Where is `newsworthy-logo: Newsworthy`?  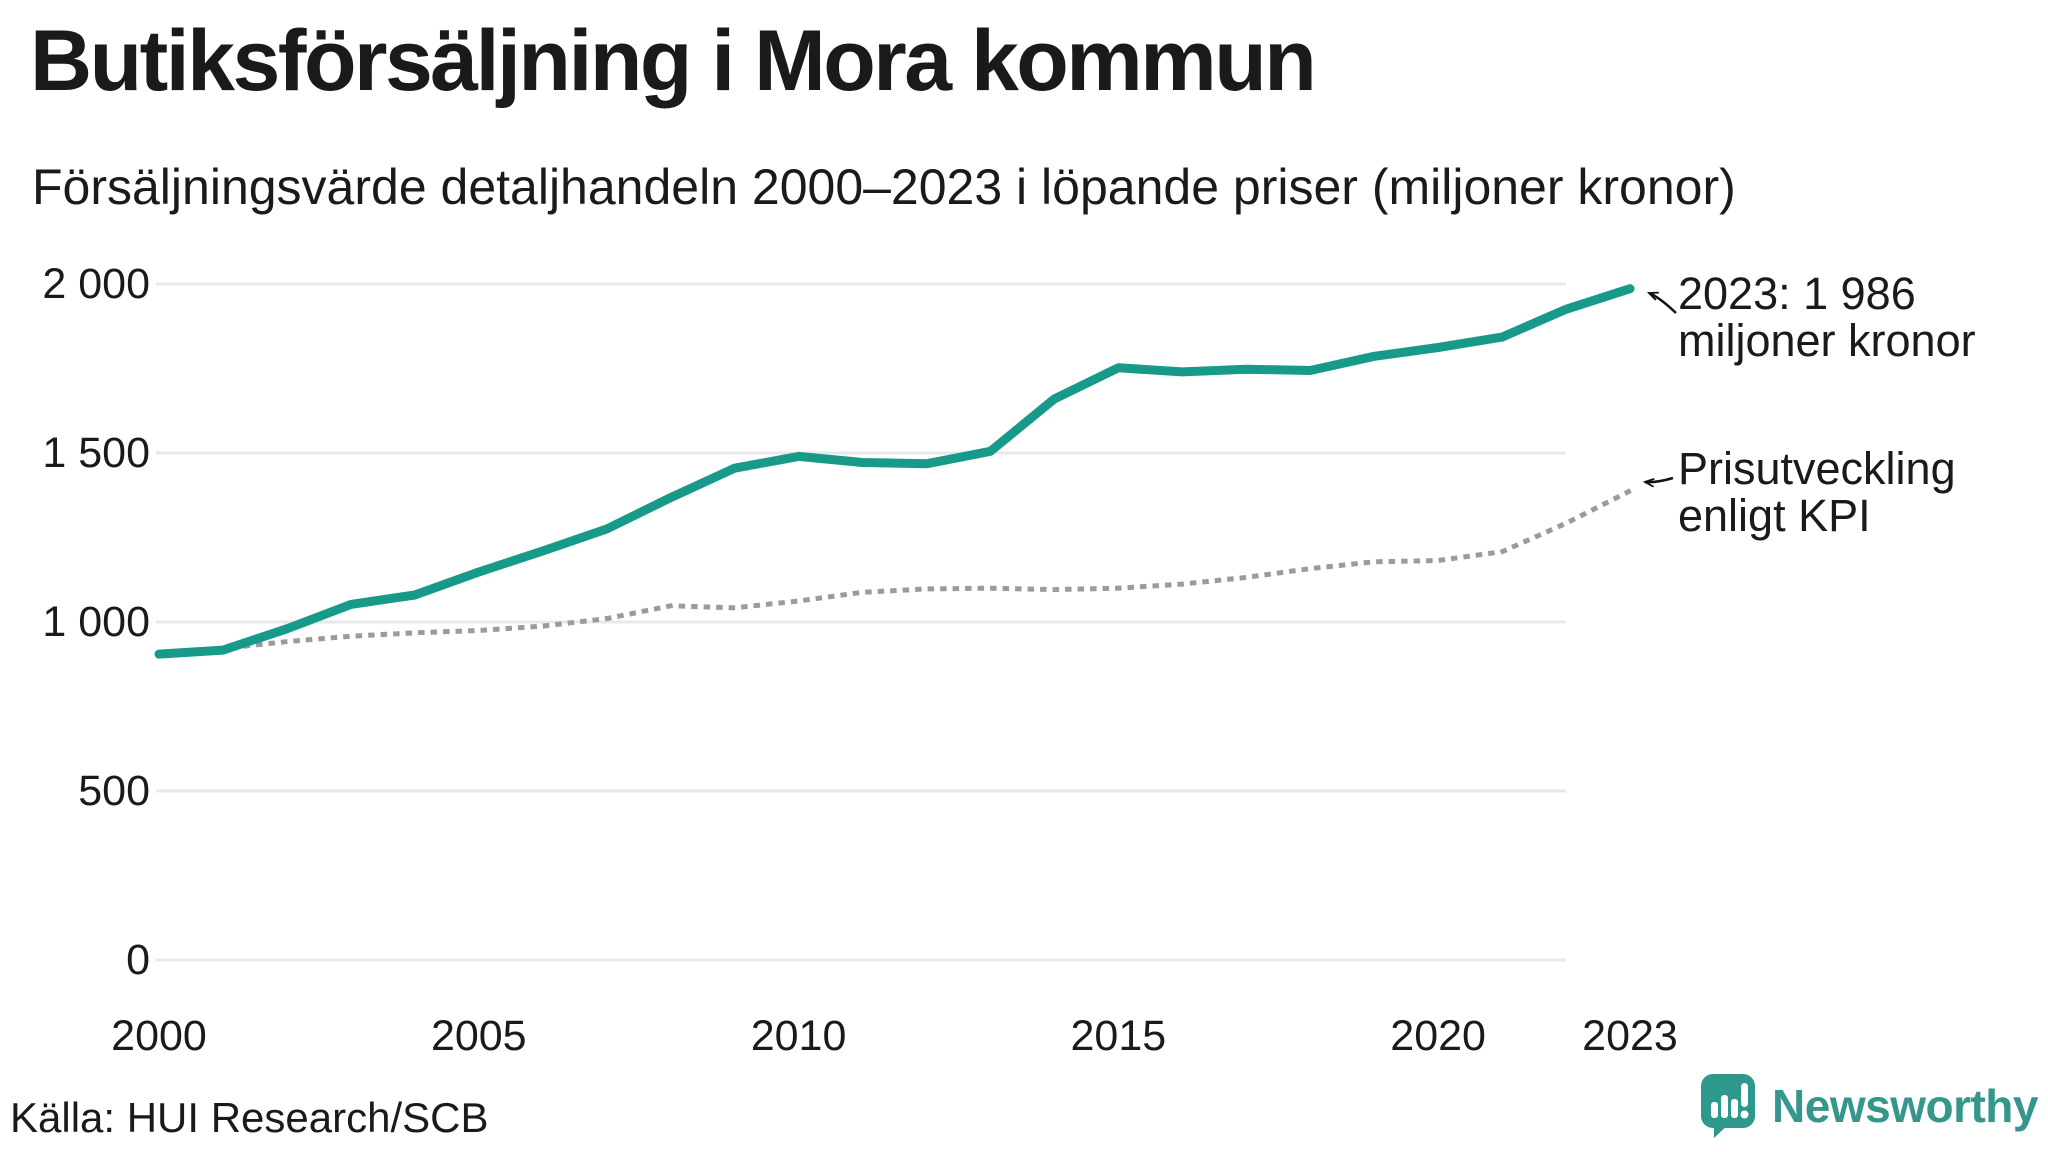 newsworthy-logo: Newsworthy is located at coordinates (1869, 1106).